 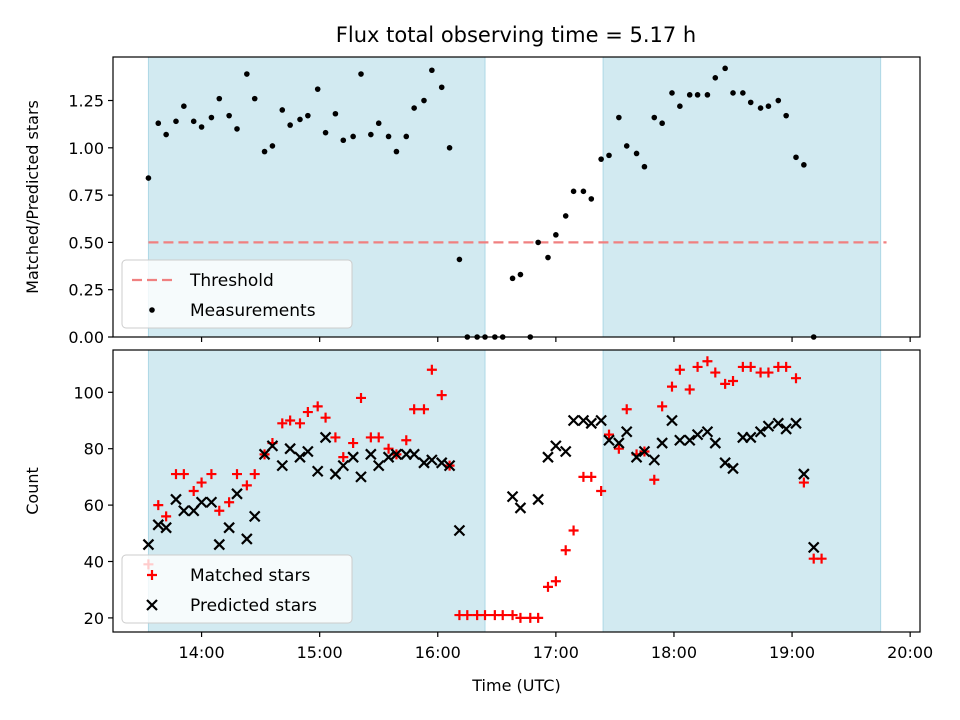 What do you see at coordinates (94, 505) in the screenshot?
I see `y-tick-label: 60` at bounding box center [94, 505].